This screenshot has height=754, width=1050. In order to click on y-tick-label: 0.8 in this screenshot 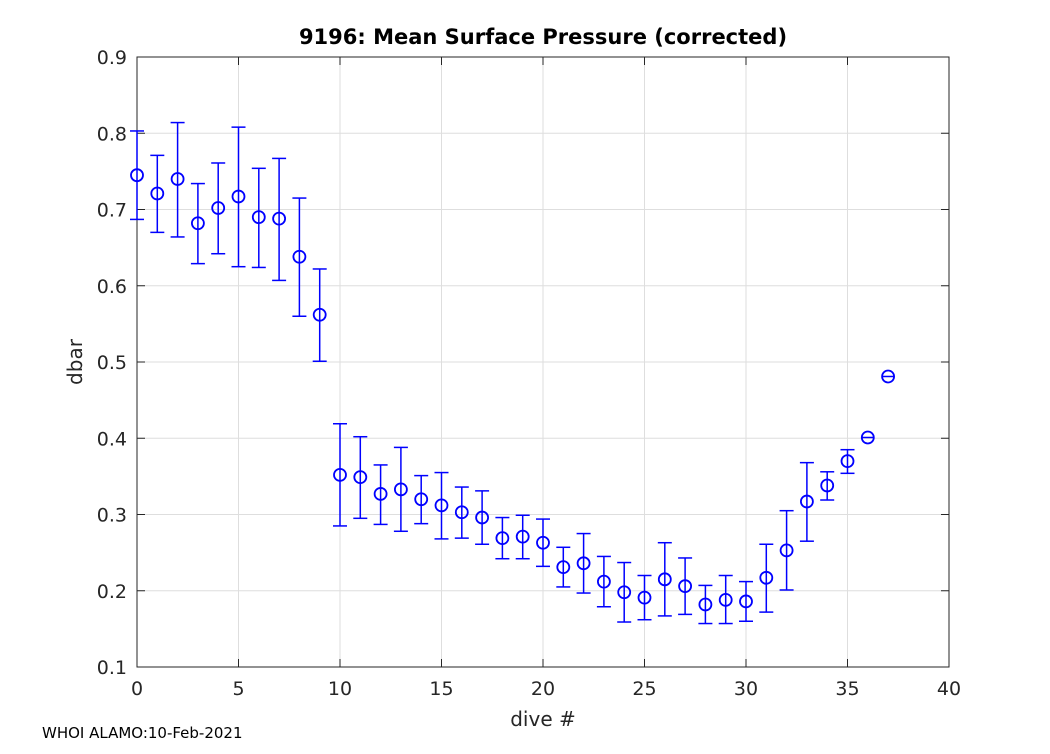, I will do `click(112, 134)`.